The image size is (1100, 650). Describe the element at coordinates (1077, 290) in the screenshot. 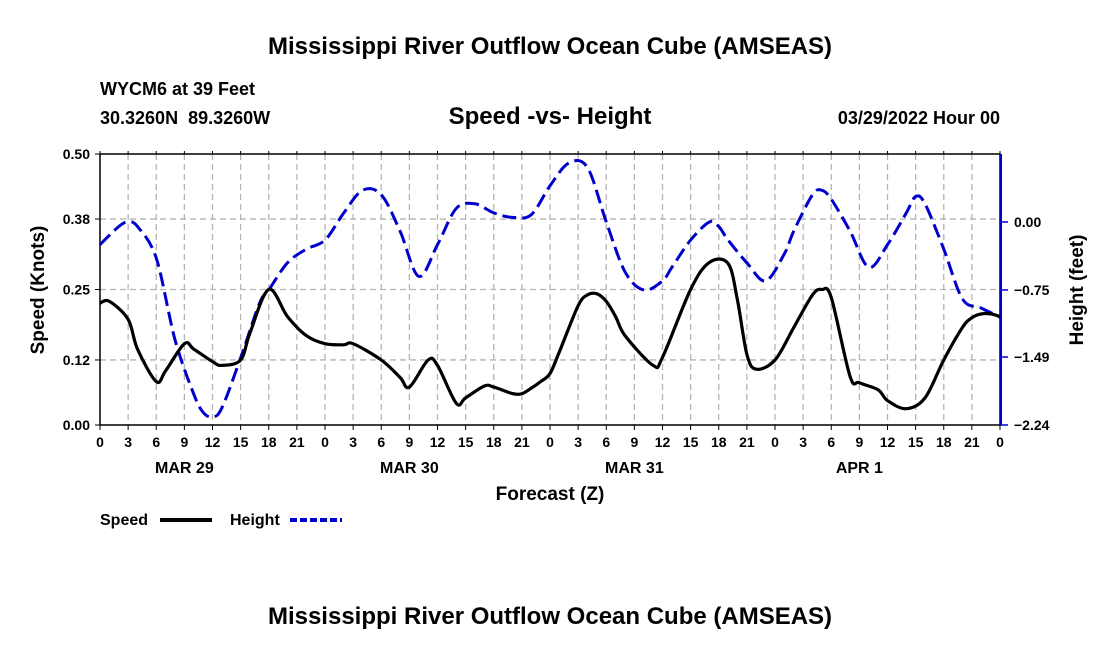

I see `y-axis-label-right: Height (feet)` at that location.